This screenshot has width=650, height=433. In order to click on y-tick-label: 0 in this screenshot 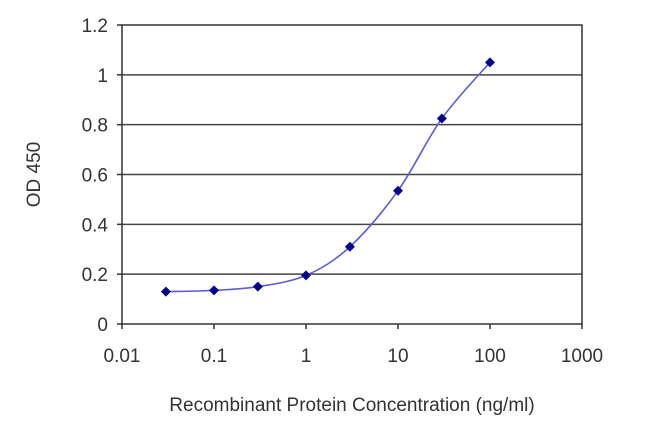, I will do `click(102, 325)`.